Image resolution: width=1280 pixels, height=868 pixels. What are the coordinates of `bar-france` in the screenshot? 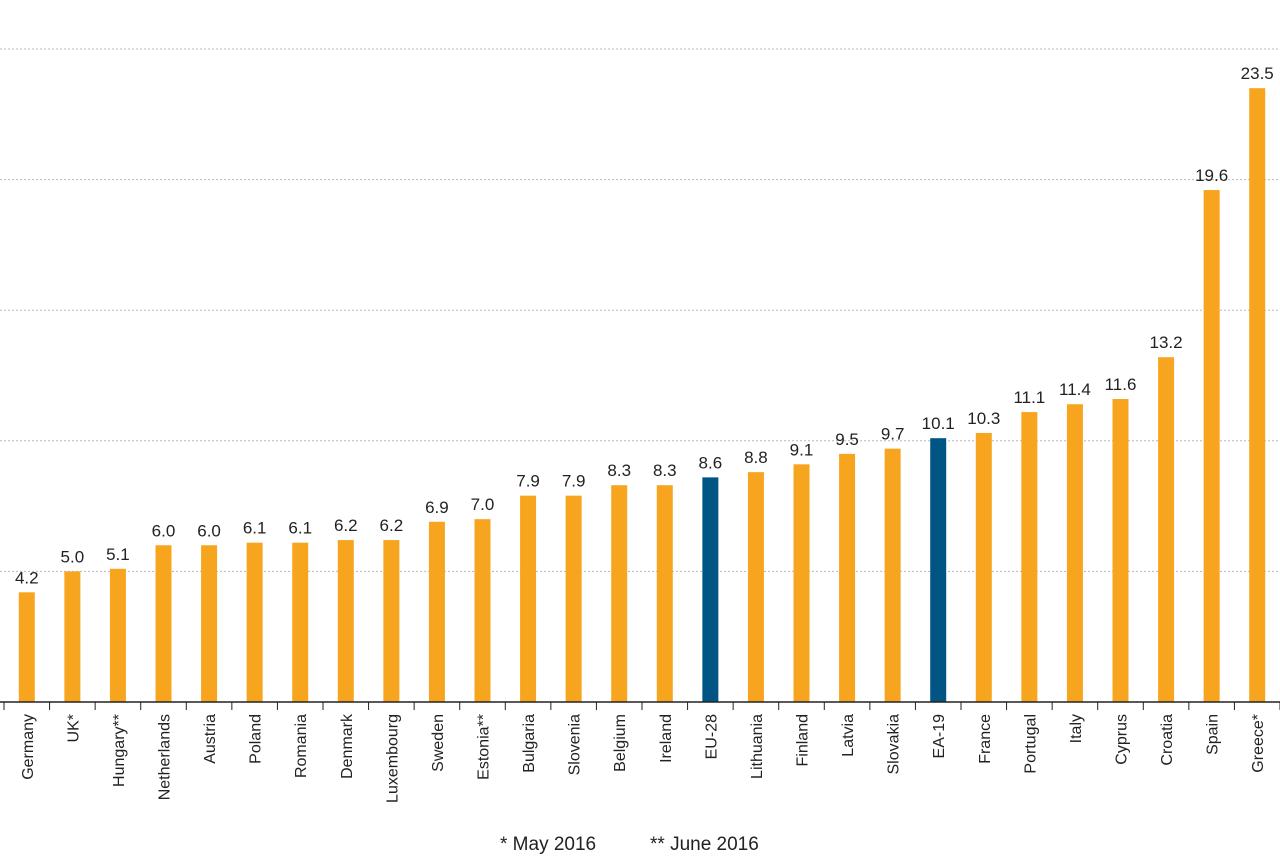 It's located at (983, 567).